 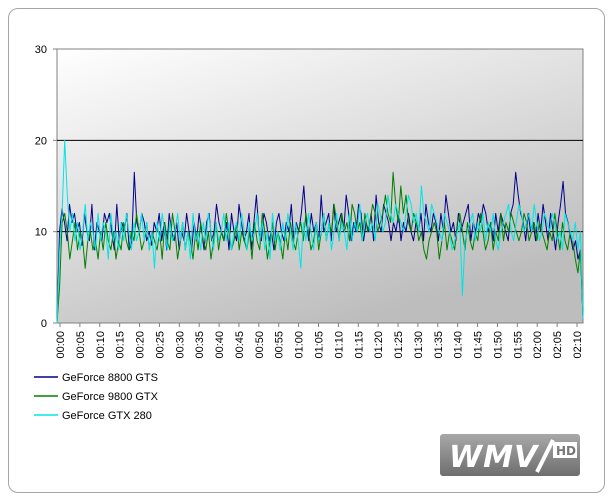 What do you see at coordinates (200, 345) in the screenshot?
I see `x-tick-label: 00:35` at bounding box center [200, 345].